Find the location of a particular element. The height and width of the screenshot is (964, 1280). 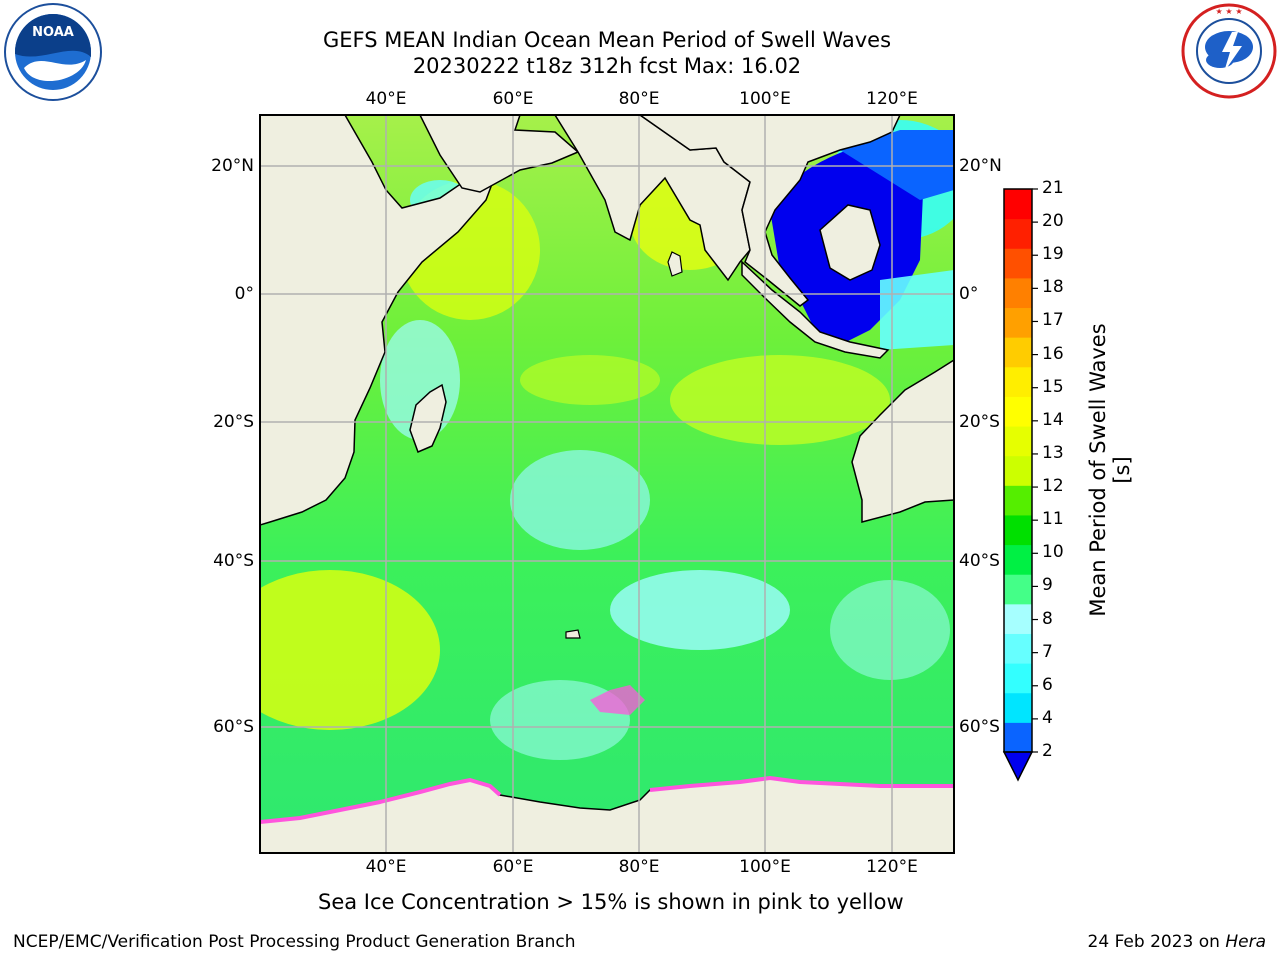

colorbar-tick-label: 7 is located at coordinates (1047, 651).